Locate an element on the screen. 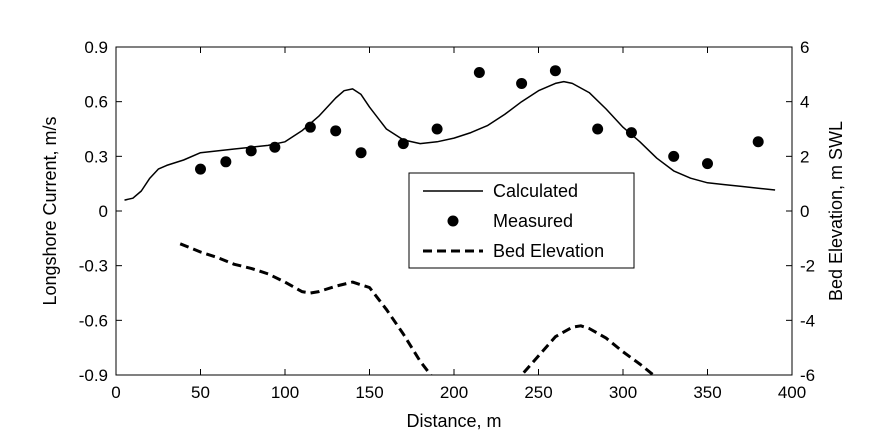 The image size is (875, 436). x-tick-label: 350 is located at coordinates (707, 392).